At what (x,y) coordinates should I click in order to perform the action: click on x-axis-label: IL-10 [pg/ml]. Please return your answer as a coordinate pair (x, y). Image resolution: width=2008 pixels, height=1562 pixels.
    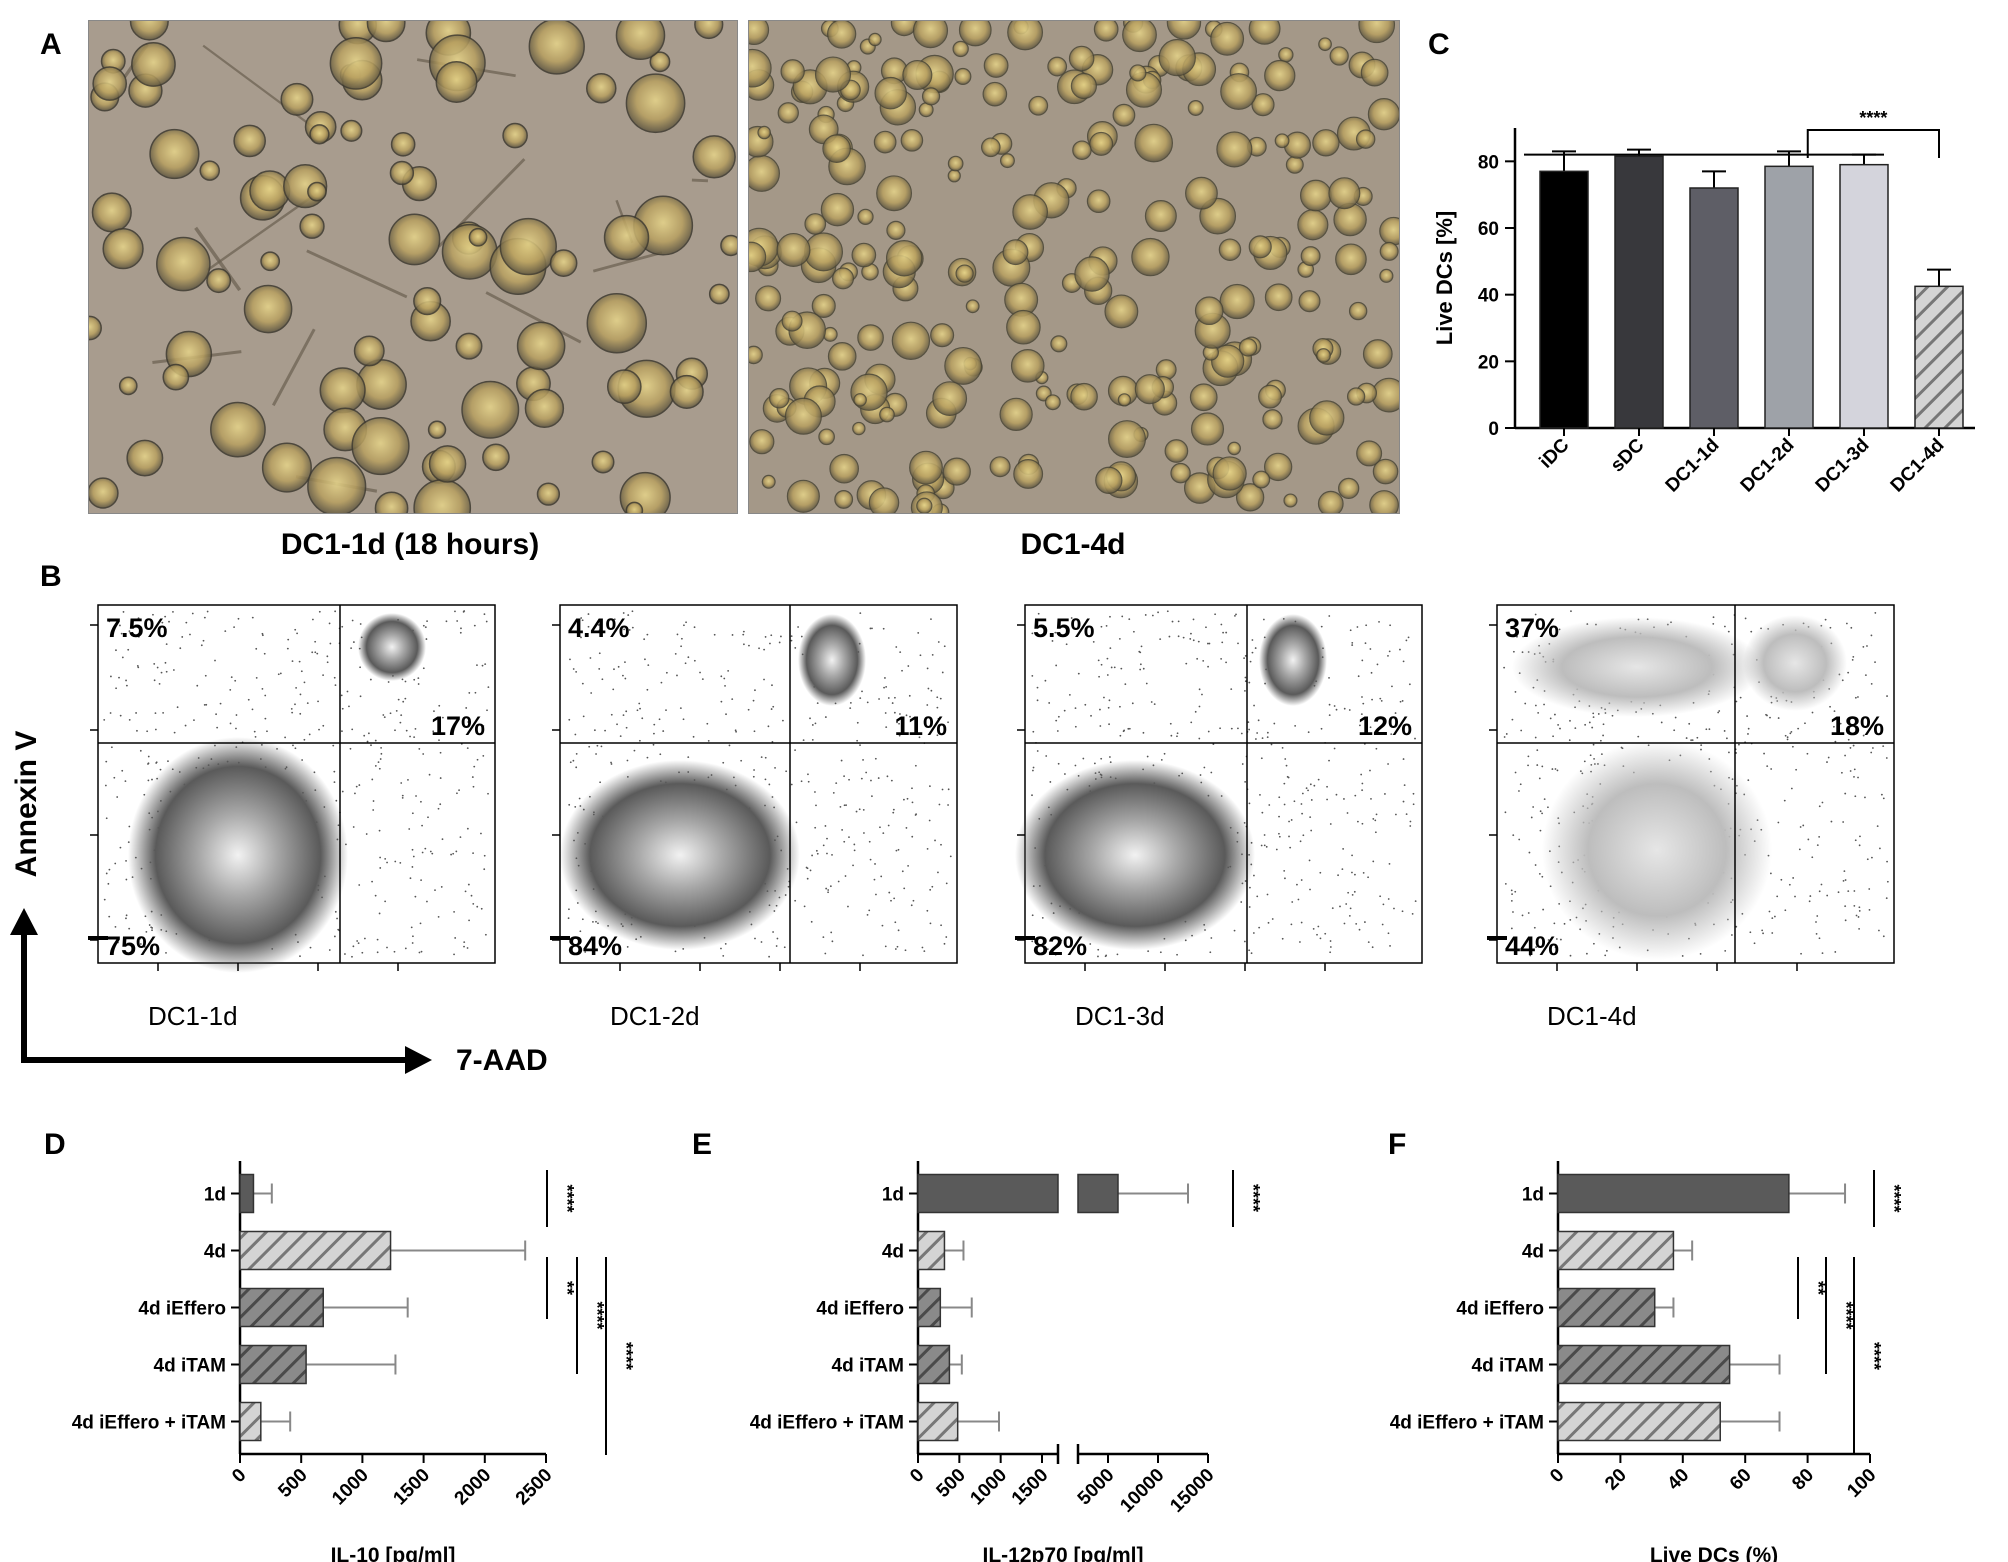
    Looking at the image, I should click on (393, 1553).